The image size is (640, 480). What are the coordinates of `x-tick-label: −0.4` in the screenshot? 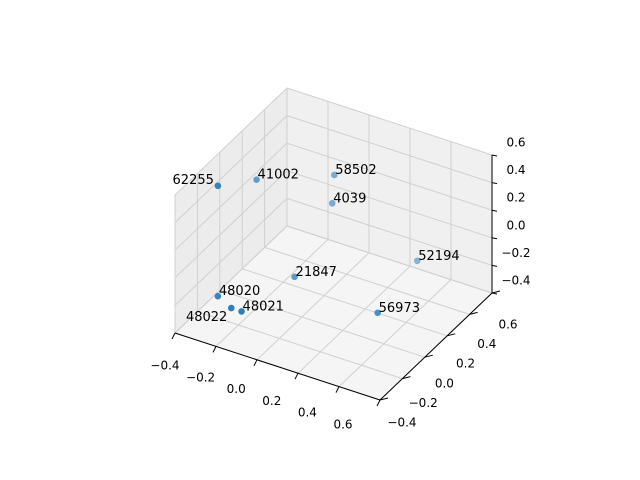 It's located at (164, 366).